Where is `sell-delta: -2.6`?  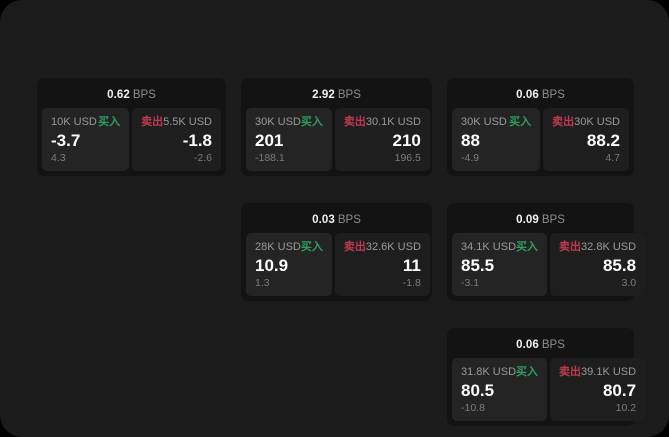
sell-delta: -2.6 is located at coordinates (202, 157).